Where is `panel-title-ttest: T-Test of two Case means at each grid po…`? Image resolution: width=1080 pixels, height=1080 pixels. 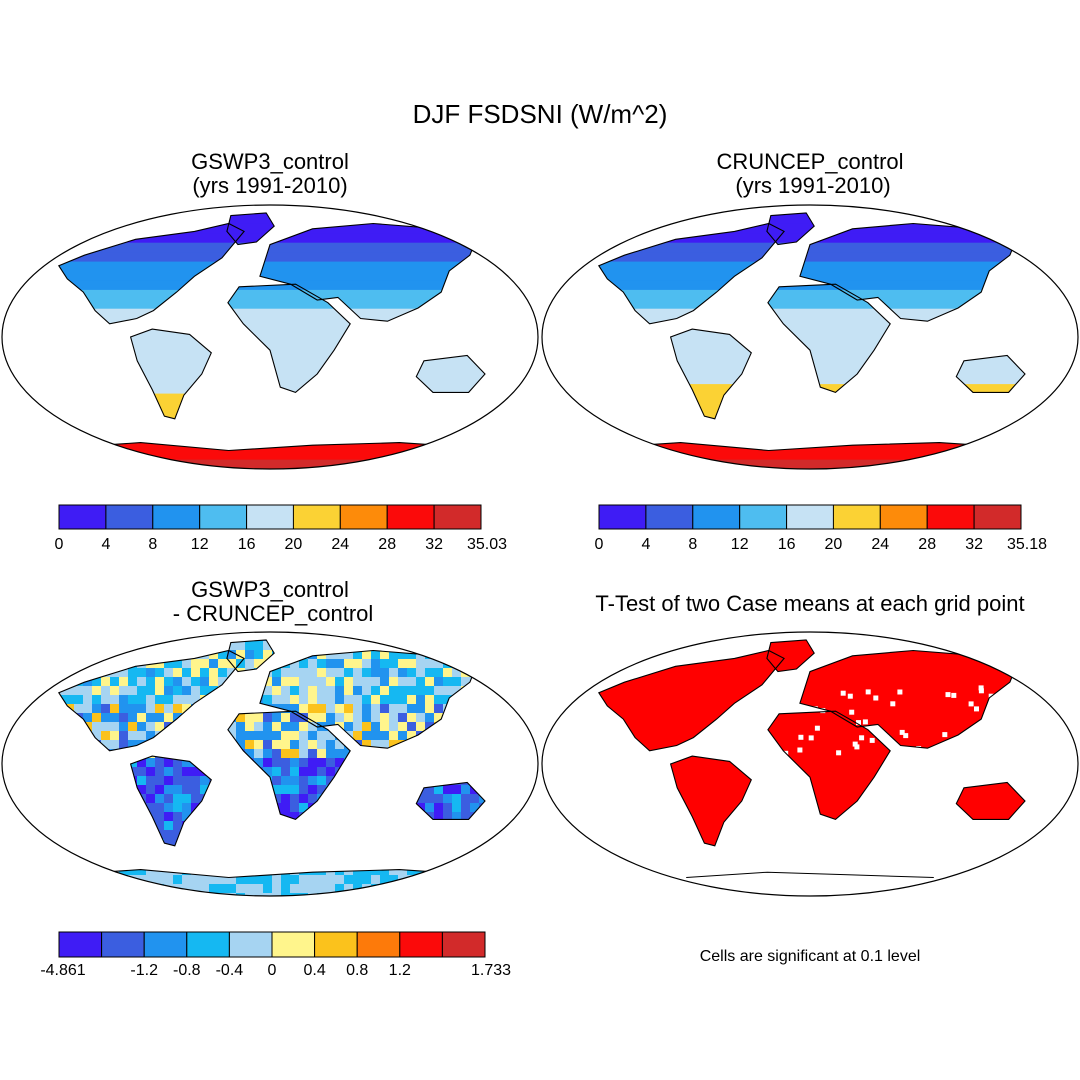
panel-title-ttest: T-Test of two Case means at each grid po… is located at coordinates (810, 603).